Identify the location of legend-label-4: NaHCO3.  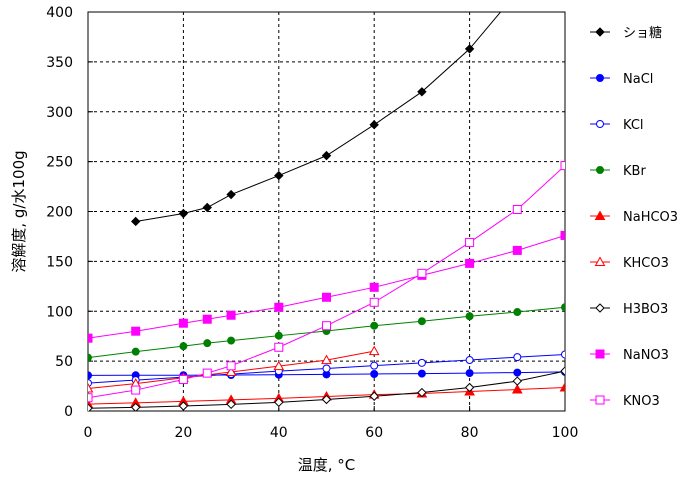
(650, 217).